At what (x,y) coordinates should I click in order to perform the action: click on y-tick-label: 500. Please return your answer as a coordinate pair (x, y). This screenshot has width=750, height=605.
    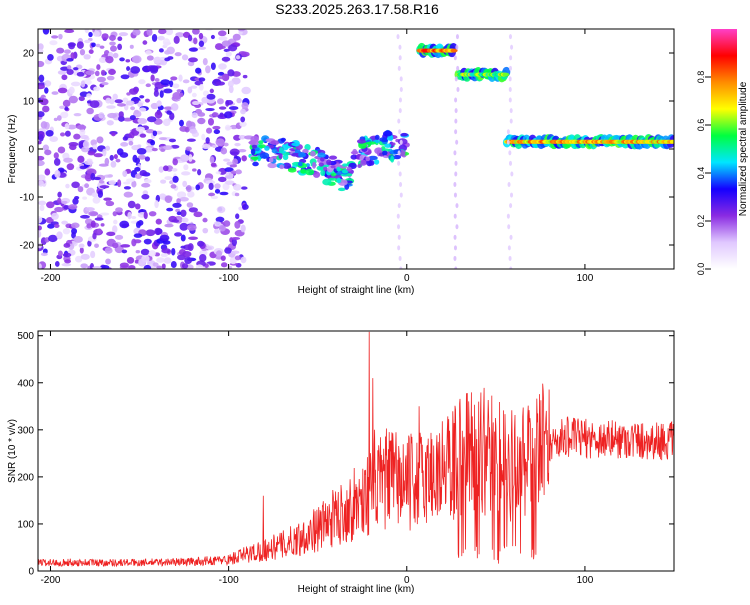
    Looking at the image, I should click on (25, 336).